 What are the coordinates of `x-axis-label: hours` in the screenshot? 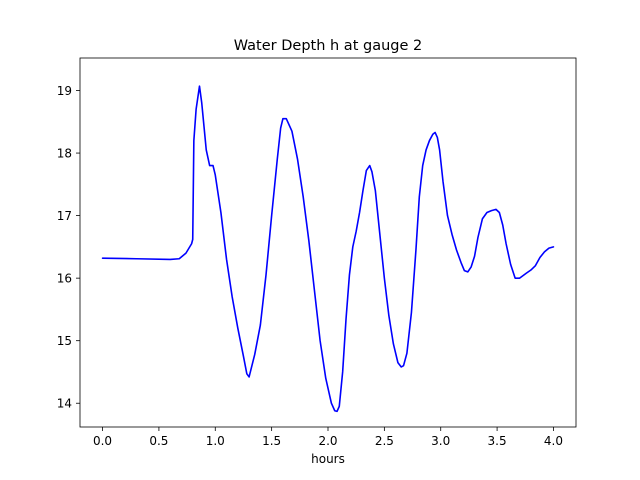 It's located at (328, 459).